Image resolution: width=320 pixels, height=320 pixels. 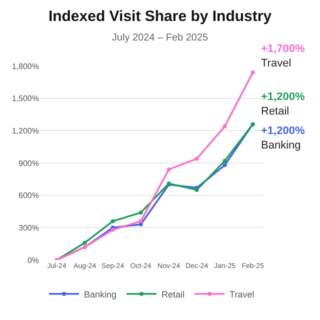 I want to click on legend-label: Banking, so click(x=100, y=294).